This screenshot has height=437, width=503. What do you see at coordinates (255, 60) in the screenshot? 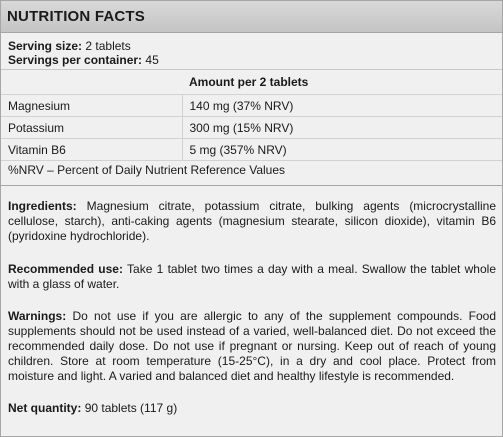
I see `servings-per-container-line: Servings per container: 45` at bounding box center [255, 60].